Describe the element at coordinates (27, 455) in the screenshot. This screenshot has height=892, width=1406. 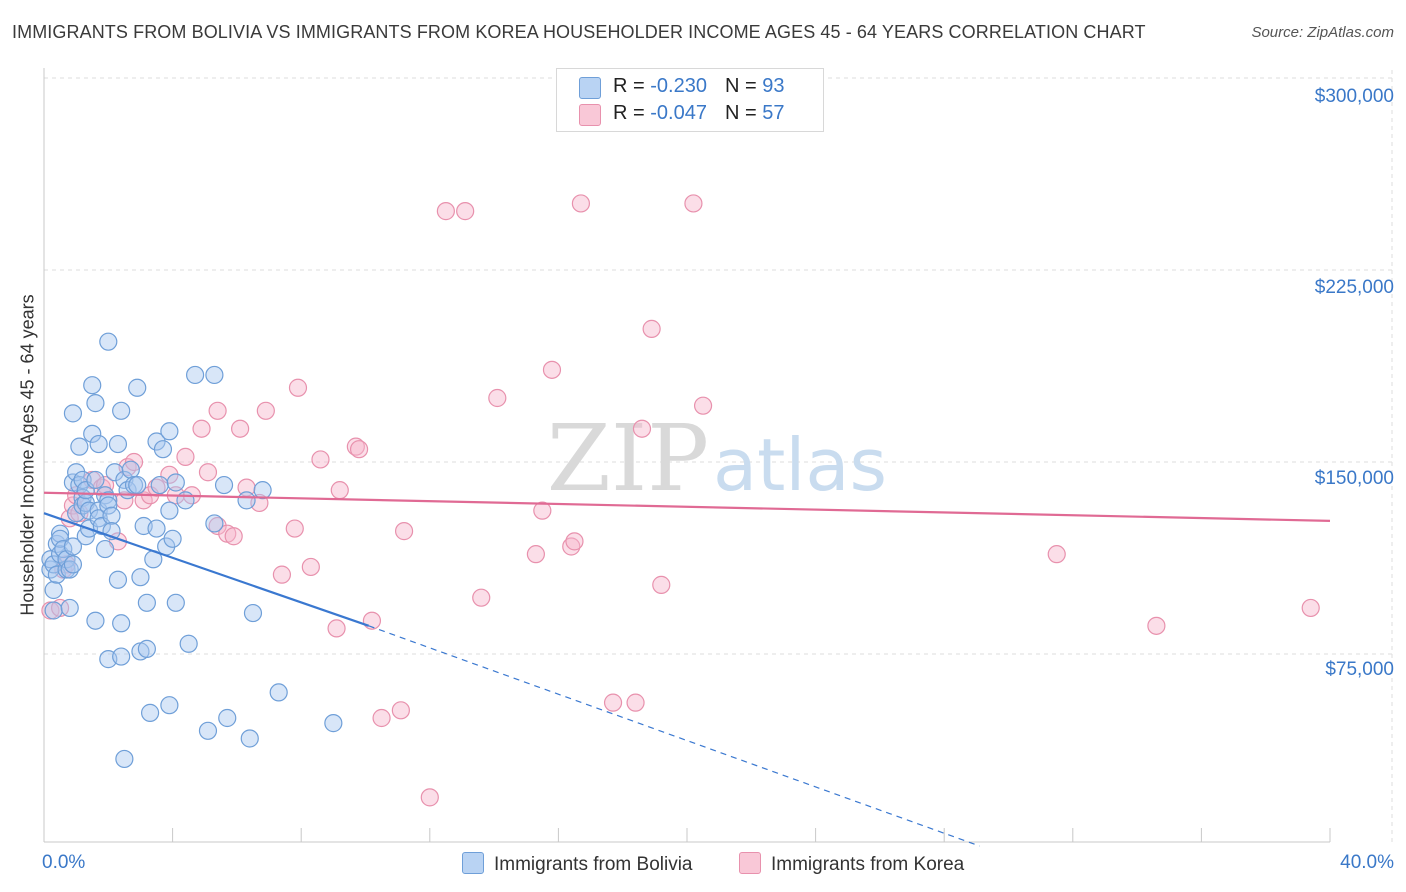
I see `y-axis-label: Householder Income Ages 45 - 64 years` at that location.